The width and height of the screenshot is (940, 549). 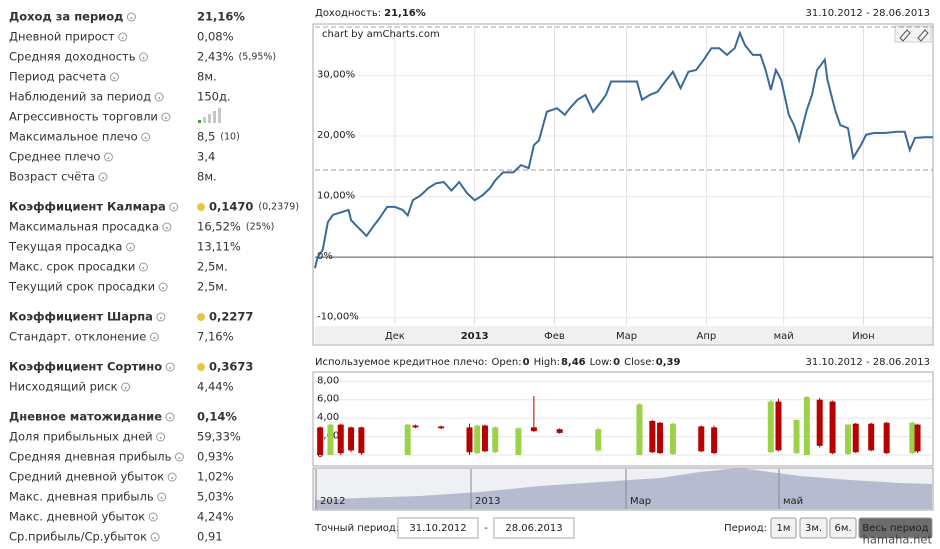 I want to click on stat-label: Доход за период, so click(x=66, y=17).